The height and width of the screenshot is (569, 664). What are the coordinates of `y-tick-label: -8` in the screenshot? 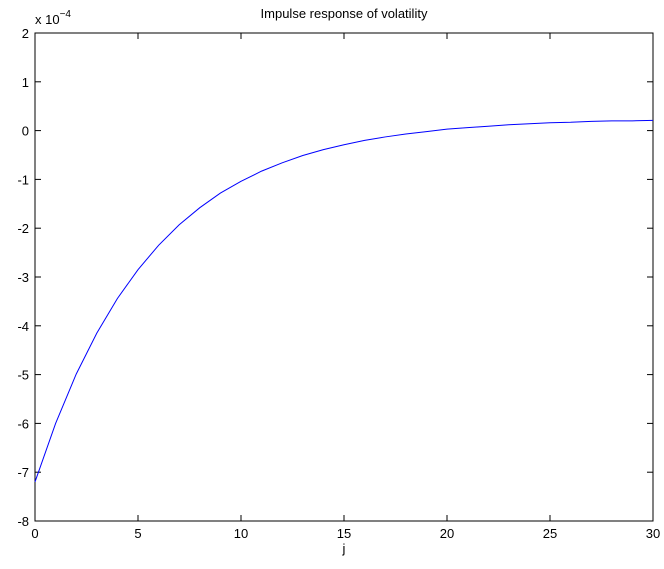 It's located at (23, 521).